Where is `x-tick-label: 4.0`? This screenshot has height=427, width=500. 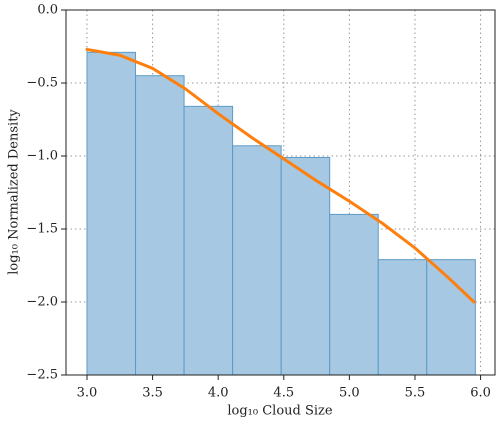 x-tick-label: 4.0 is located at coordinates (218, 393).